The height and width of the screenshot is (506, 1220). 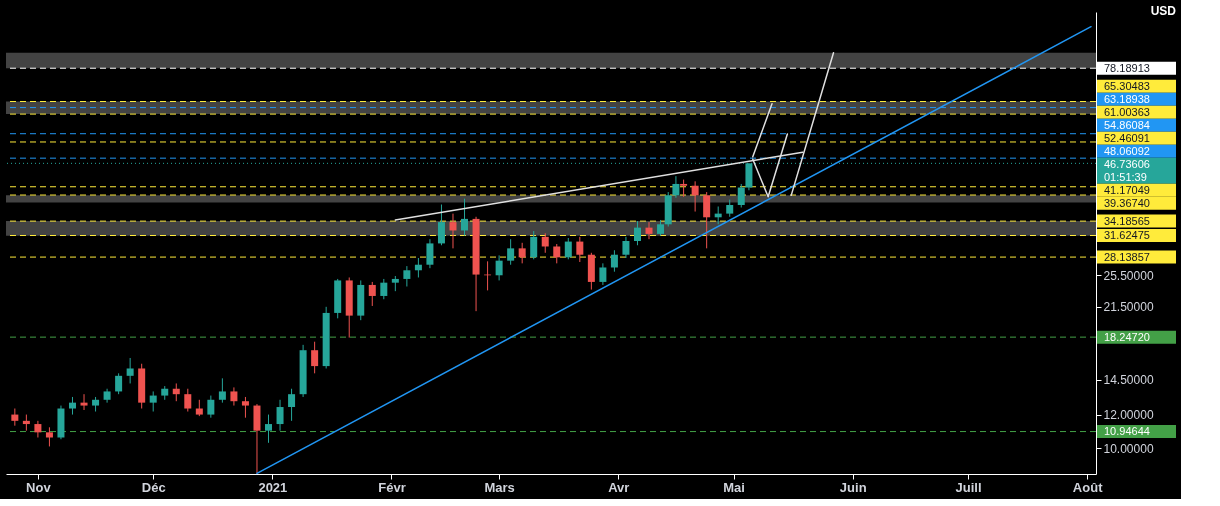 What do you see at coordinates (273, 487) in the screenshot?
I see `x-tick-label: 2021` at bounding box center [273, 487].